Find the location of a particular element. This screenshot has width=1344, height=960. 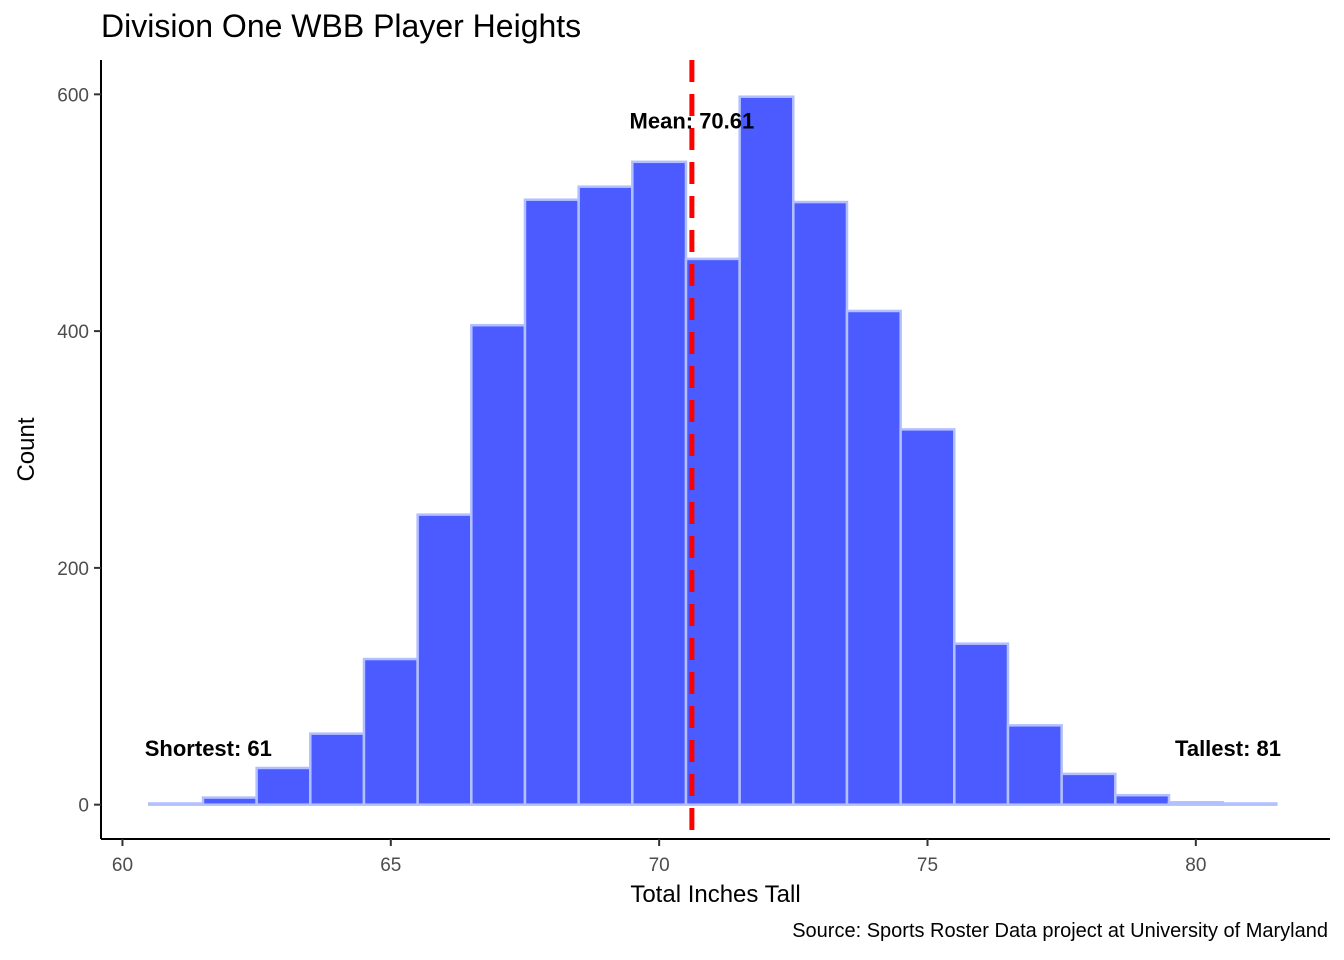

x-tick-label: 75 is located at coordinates (927, 865).